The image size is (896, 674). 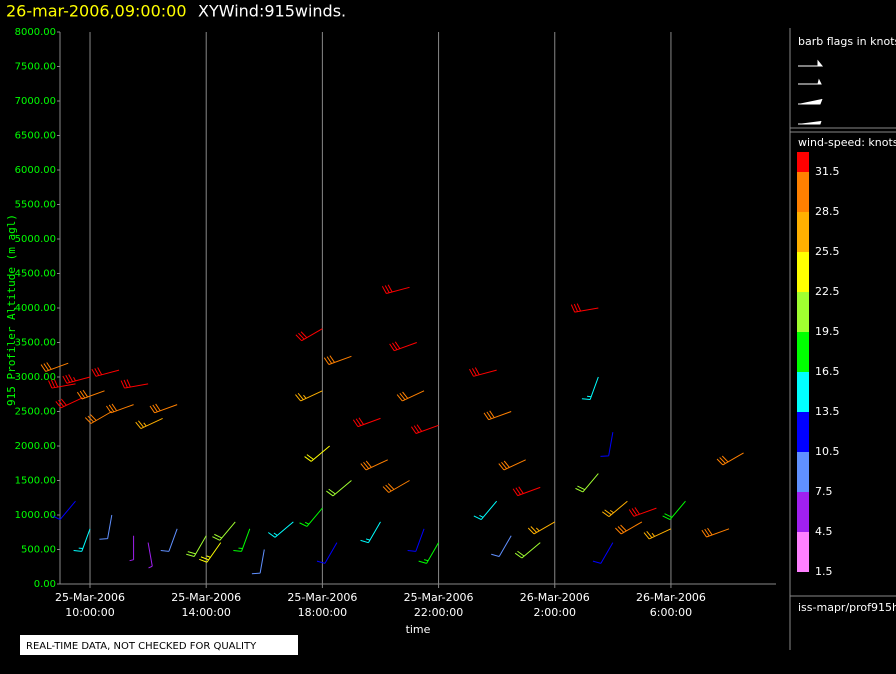 What do you see at coordinates (827, 171) in the screenshot?
I see `colorbar-label: 31.5` at bounding box center [827, 171].